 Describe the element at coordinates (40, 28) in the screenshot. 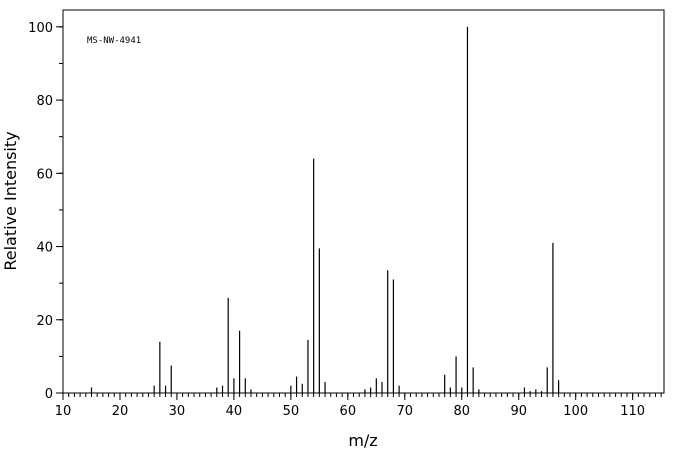

I see `y-tick-label: 100` at that location.